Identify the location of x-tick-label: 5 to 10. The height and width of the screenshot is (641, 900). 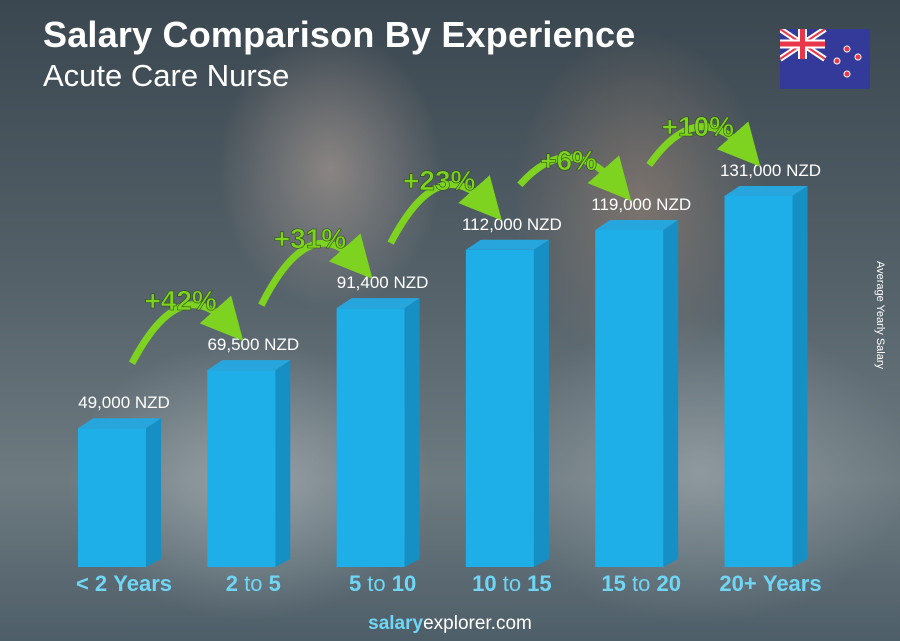
(382, 583).